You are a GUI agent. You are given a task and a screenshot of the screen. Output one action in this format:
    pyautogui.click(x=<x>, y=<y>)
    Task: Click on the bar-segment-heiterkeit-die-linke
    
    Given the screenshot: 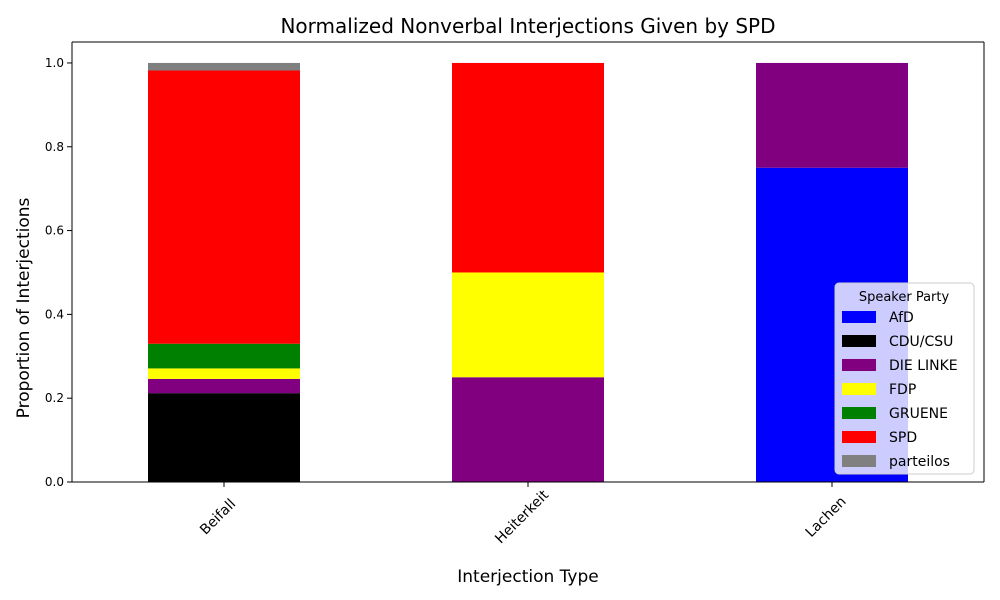 What is the action you would take?
    pyautogui.click(x=528, y=429)
    